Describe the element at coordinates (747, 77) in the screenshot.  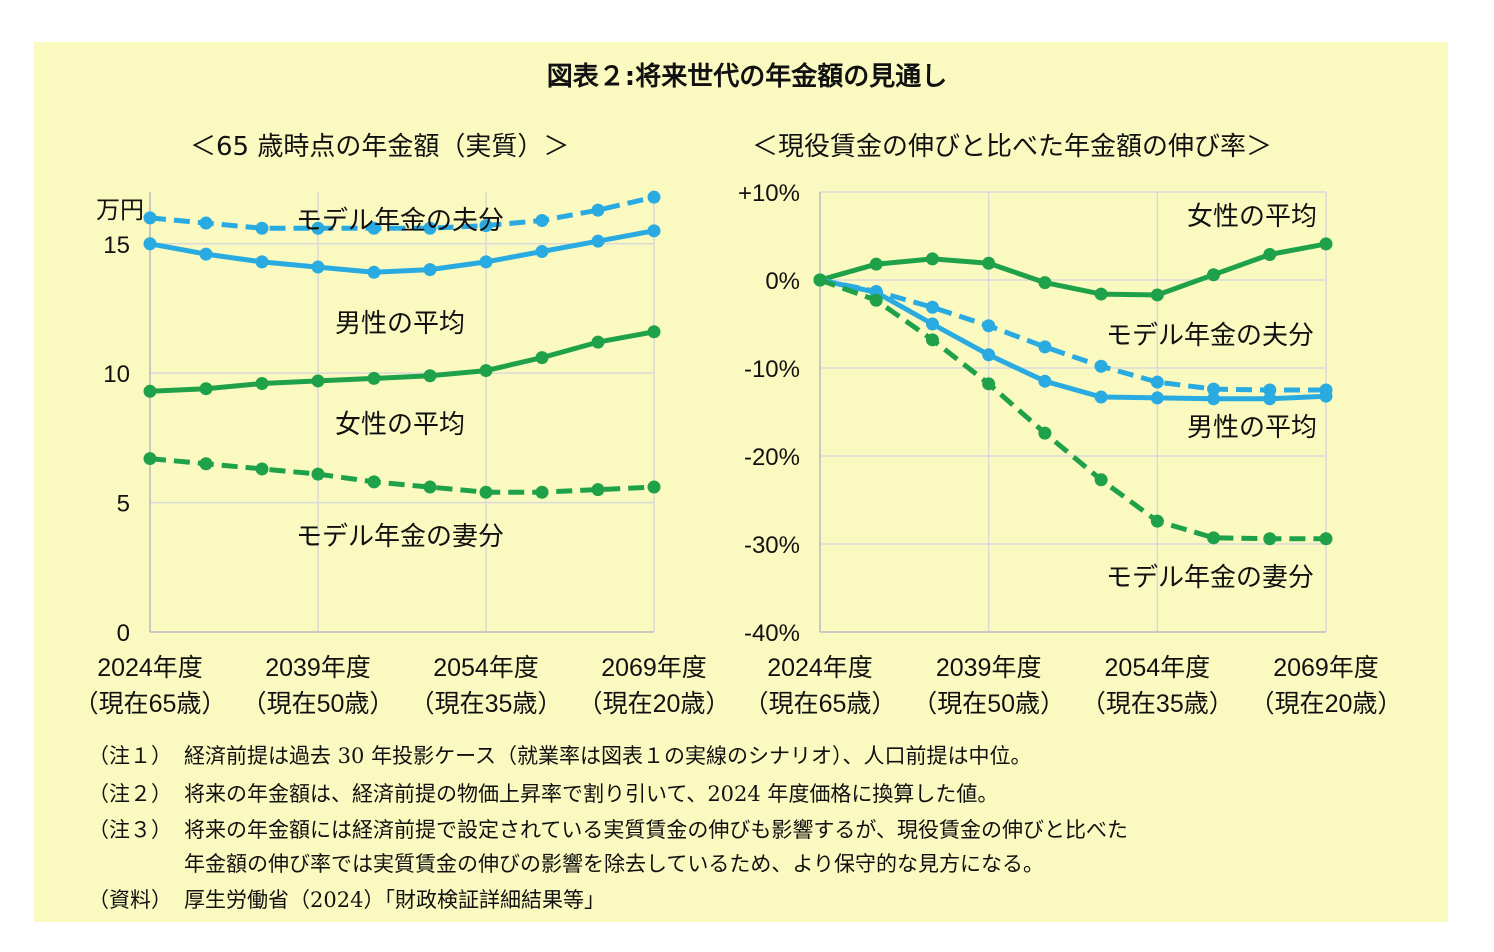
I see `figure-title: 図表２:将来世代の年金額の見通し` at that location.